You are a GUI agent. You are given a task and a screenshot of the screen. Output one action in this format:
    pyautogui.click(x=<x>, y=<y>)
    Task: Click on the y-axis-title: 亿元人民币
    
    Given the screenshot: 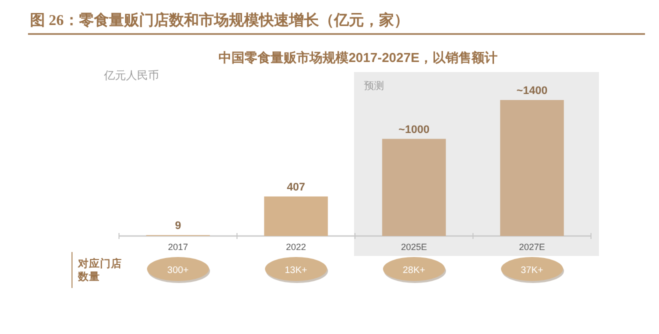 What is the action you would take?
    pyautogui.click(x=131, y=75)
    